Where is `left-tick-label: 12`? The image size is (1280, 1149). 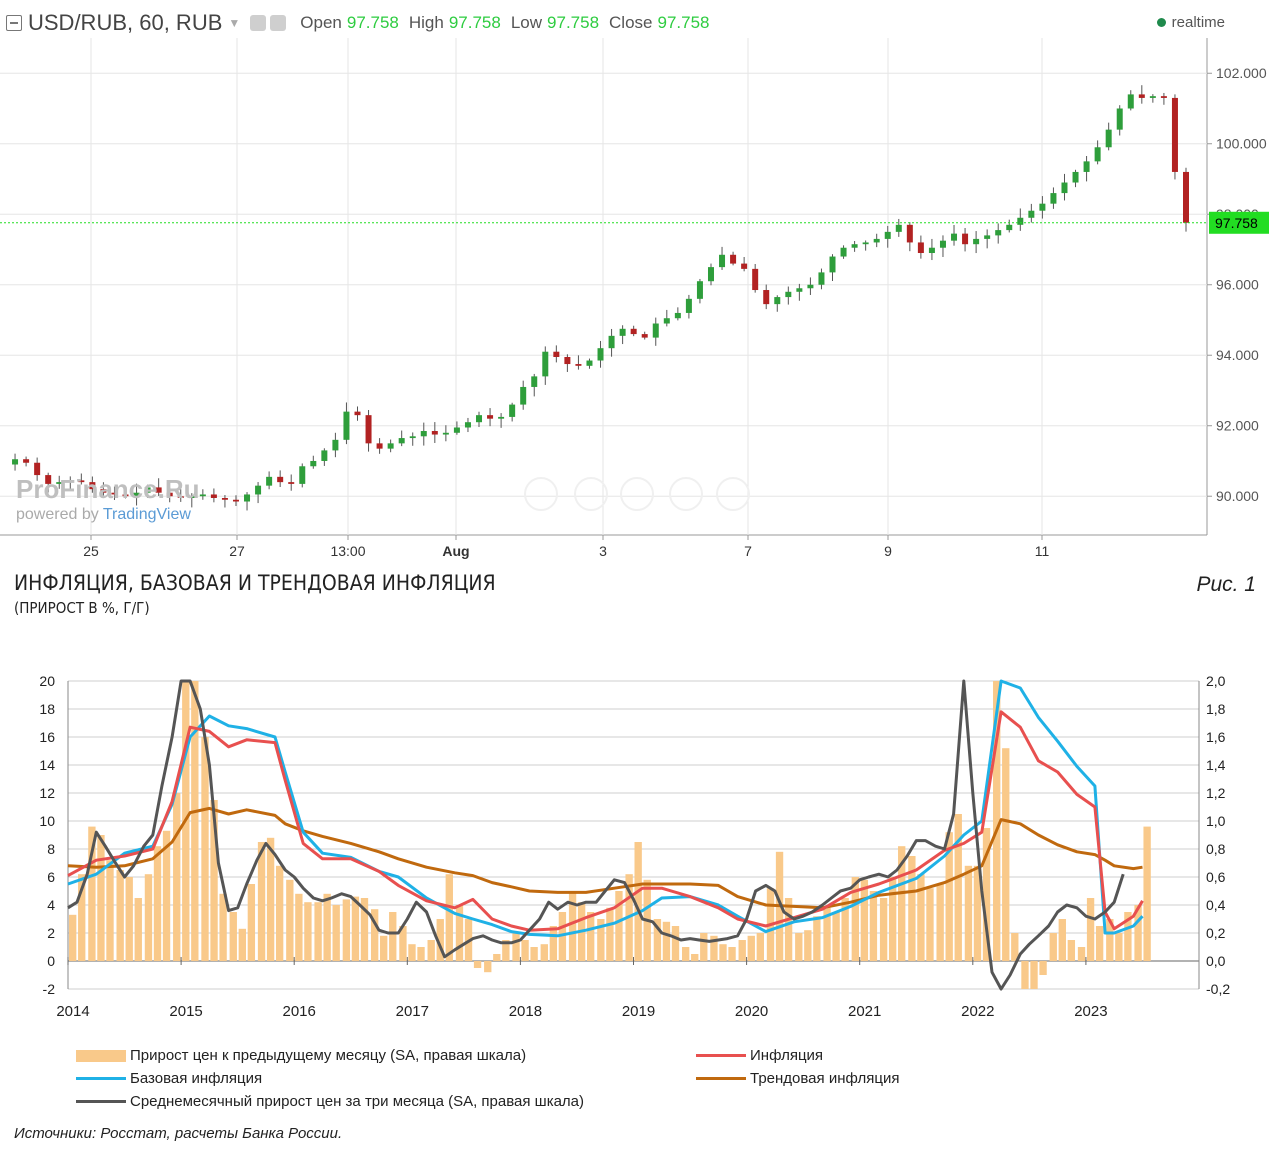
left-tick-label: 12 is located at coordinates (47, 793).